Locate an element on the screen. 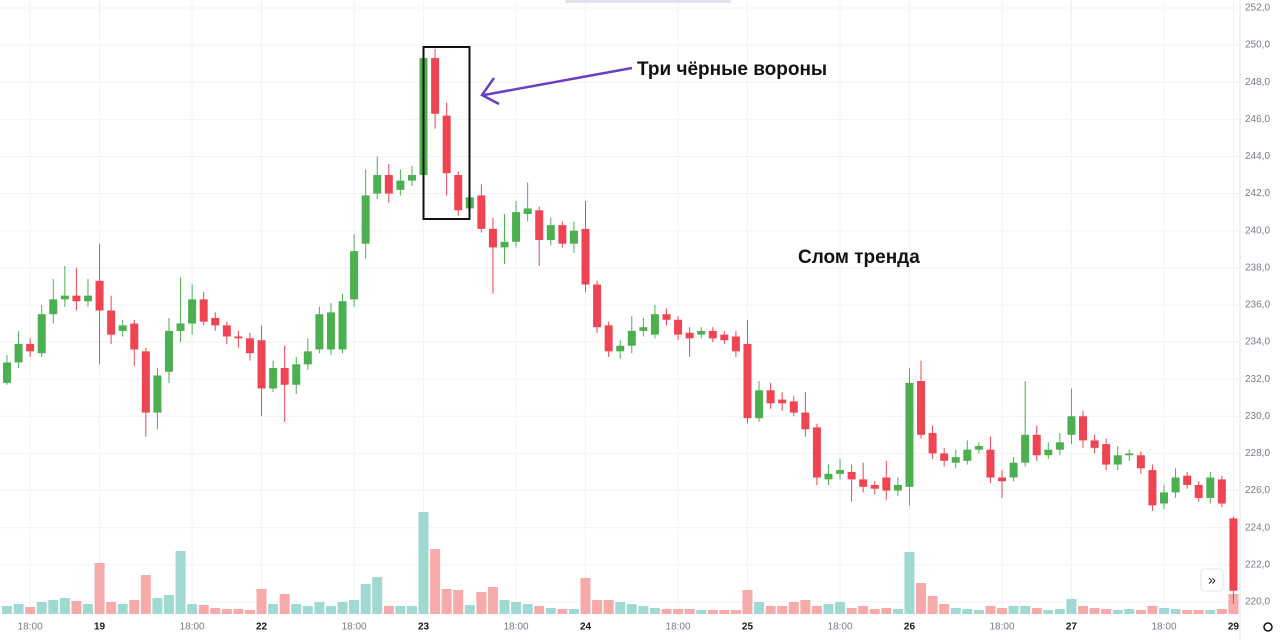 This screenshot has height=639, width=1280. annotation: Три чёрные вороны is located at coordinates (732, 69).